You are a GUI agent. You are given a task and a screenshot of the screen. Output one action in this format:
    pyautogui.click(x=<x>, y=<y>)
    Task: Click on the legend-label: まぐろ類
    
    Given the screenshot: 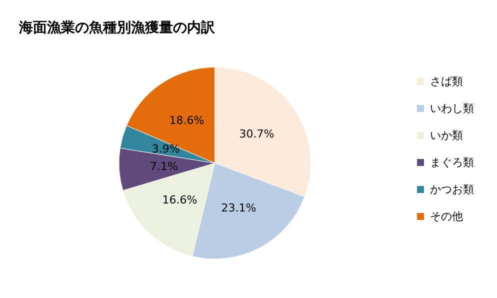 What is the action you would take?
    pyautogui.click(x=452, y=162)
    